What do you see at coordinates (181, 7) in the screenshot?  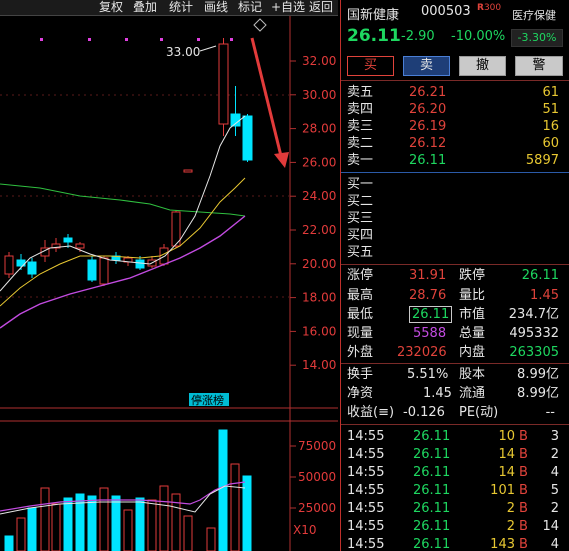 I see `stats-button: 统计` at bounding box center [181, 7].